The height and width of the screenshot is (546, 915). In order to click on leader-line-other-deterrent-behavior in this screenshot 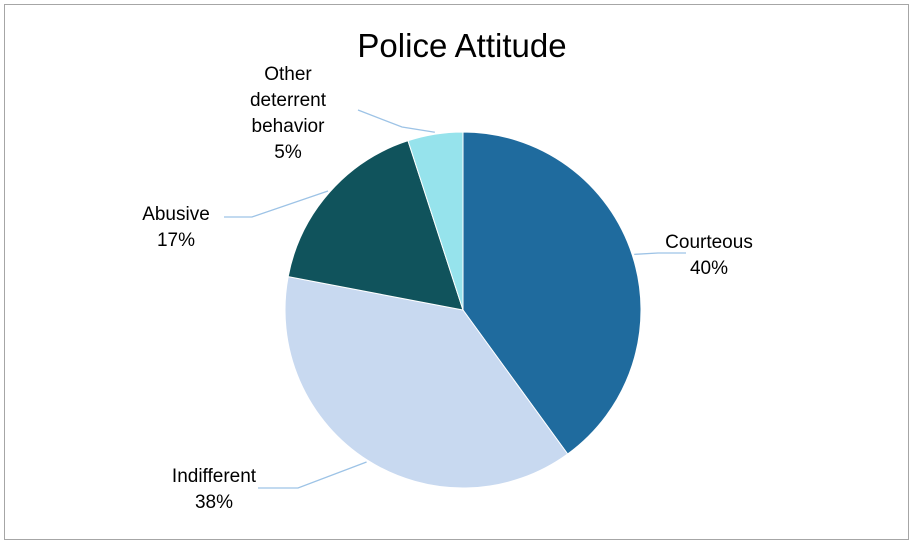, I will do `click(396, 121)`.